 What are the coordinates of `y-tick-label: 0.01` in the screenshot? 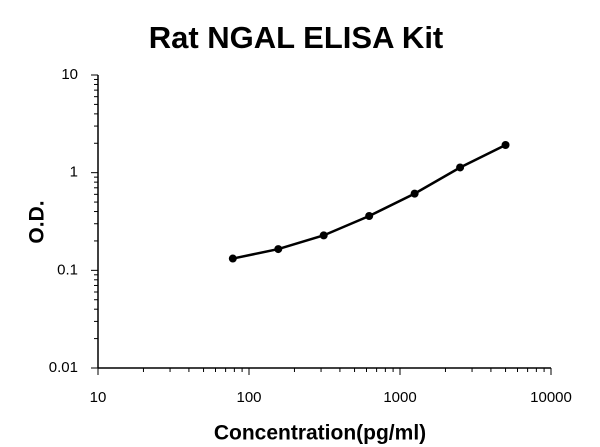 It's located at (63, 367).